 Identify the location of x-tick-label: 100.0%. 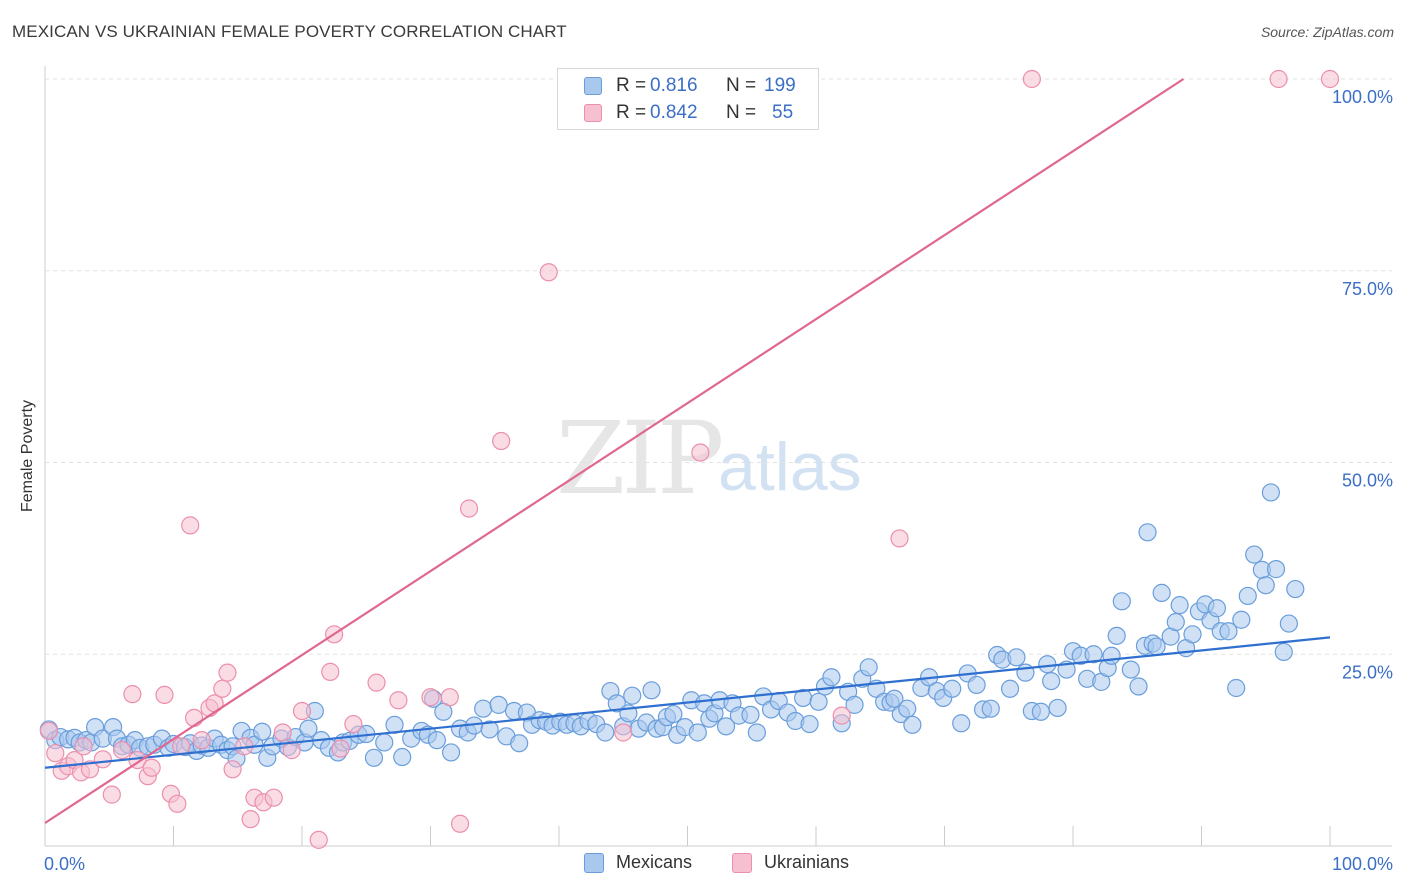
(1362, 864).